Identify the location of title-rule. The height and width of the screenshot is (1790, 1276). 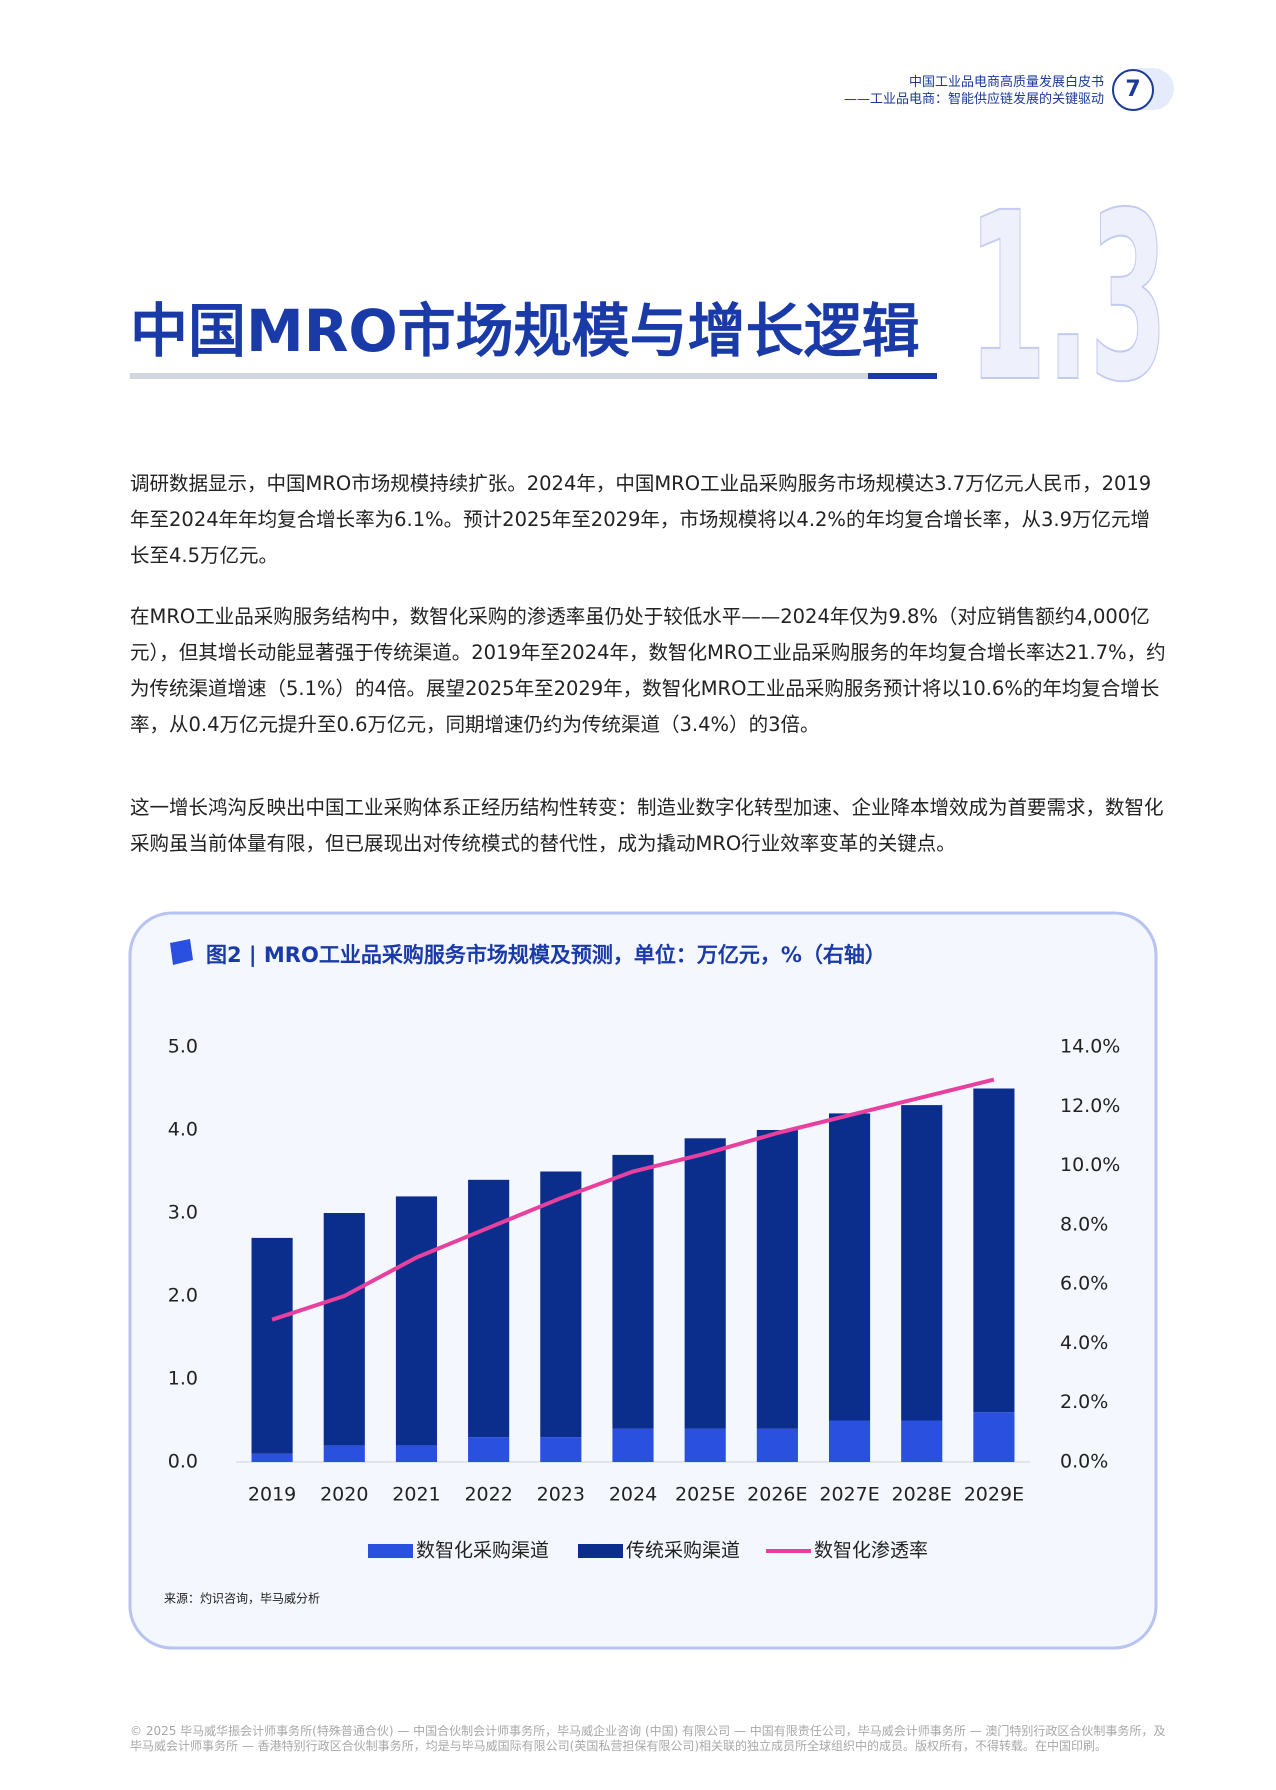
(533, 376).